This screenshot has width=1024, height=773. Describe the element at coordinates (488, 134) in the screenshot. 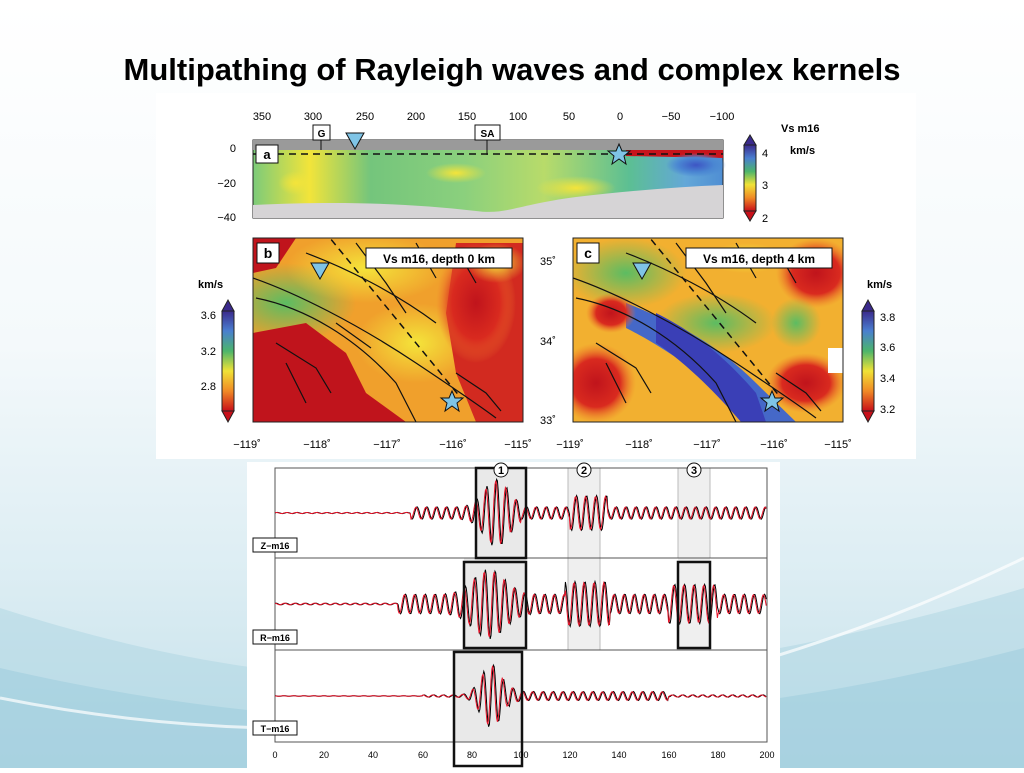

I see `marker-sa: SA` at that location.